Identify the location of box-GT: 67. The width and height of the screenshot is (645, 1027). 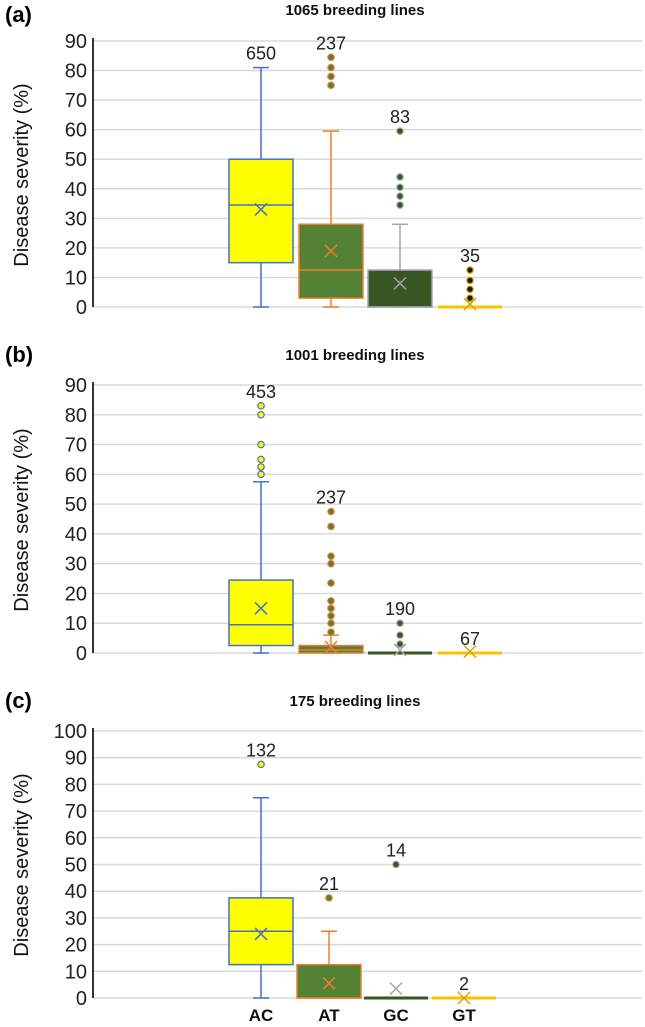
(470, 644).